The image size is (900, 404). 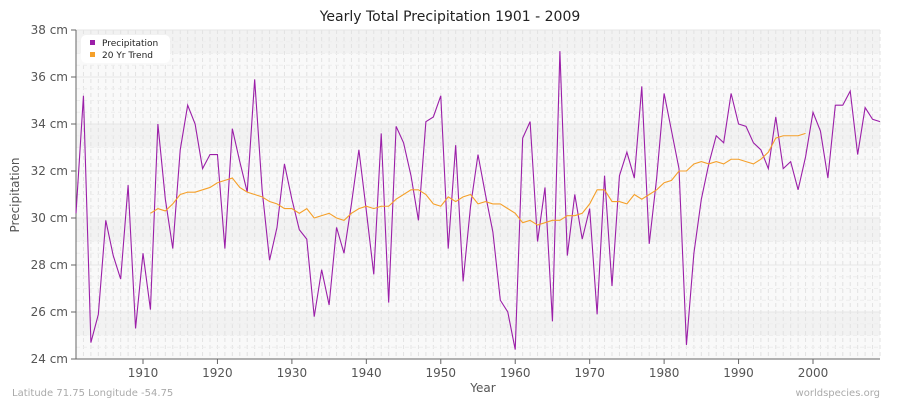 What do you see at coordinates (49, 77) in the screenshot?
I see `y-tick-label: 36 cm` at bounding box center [49, 77].